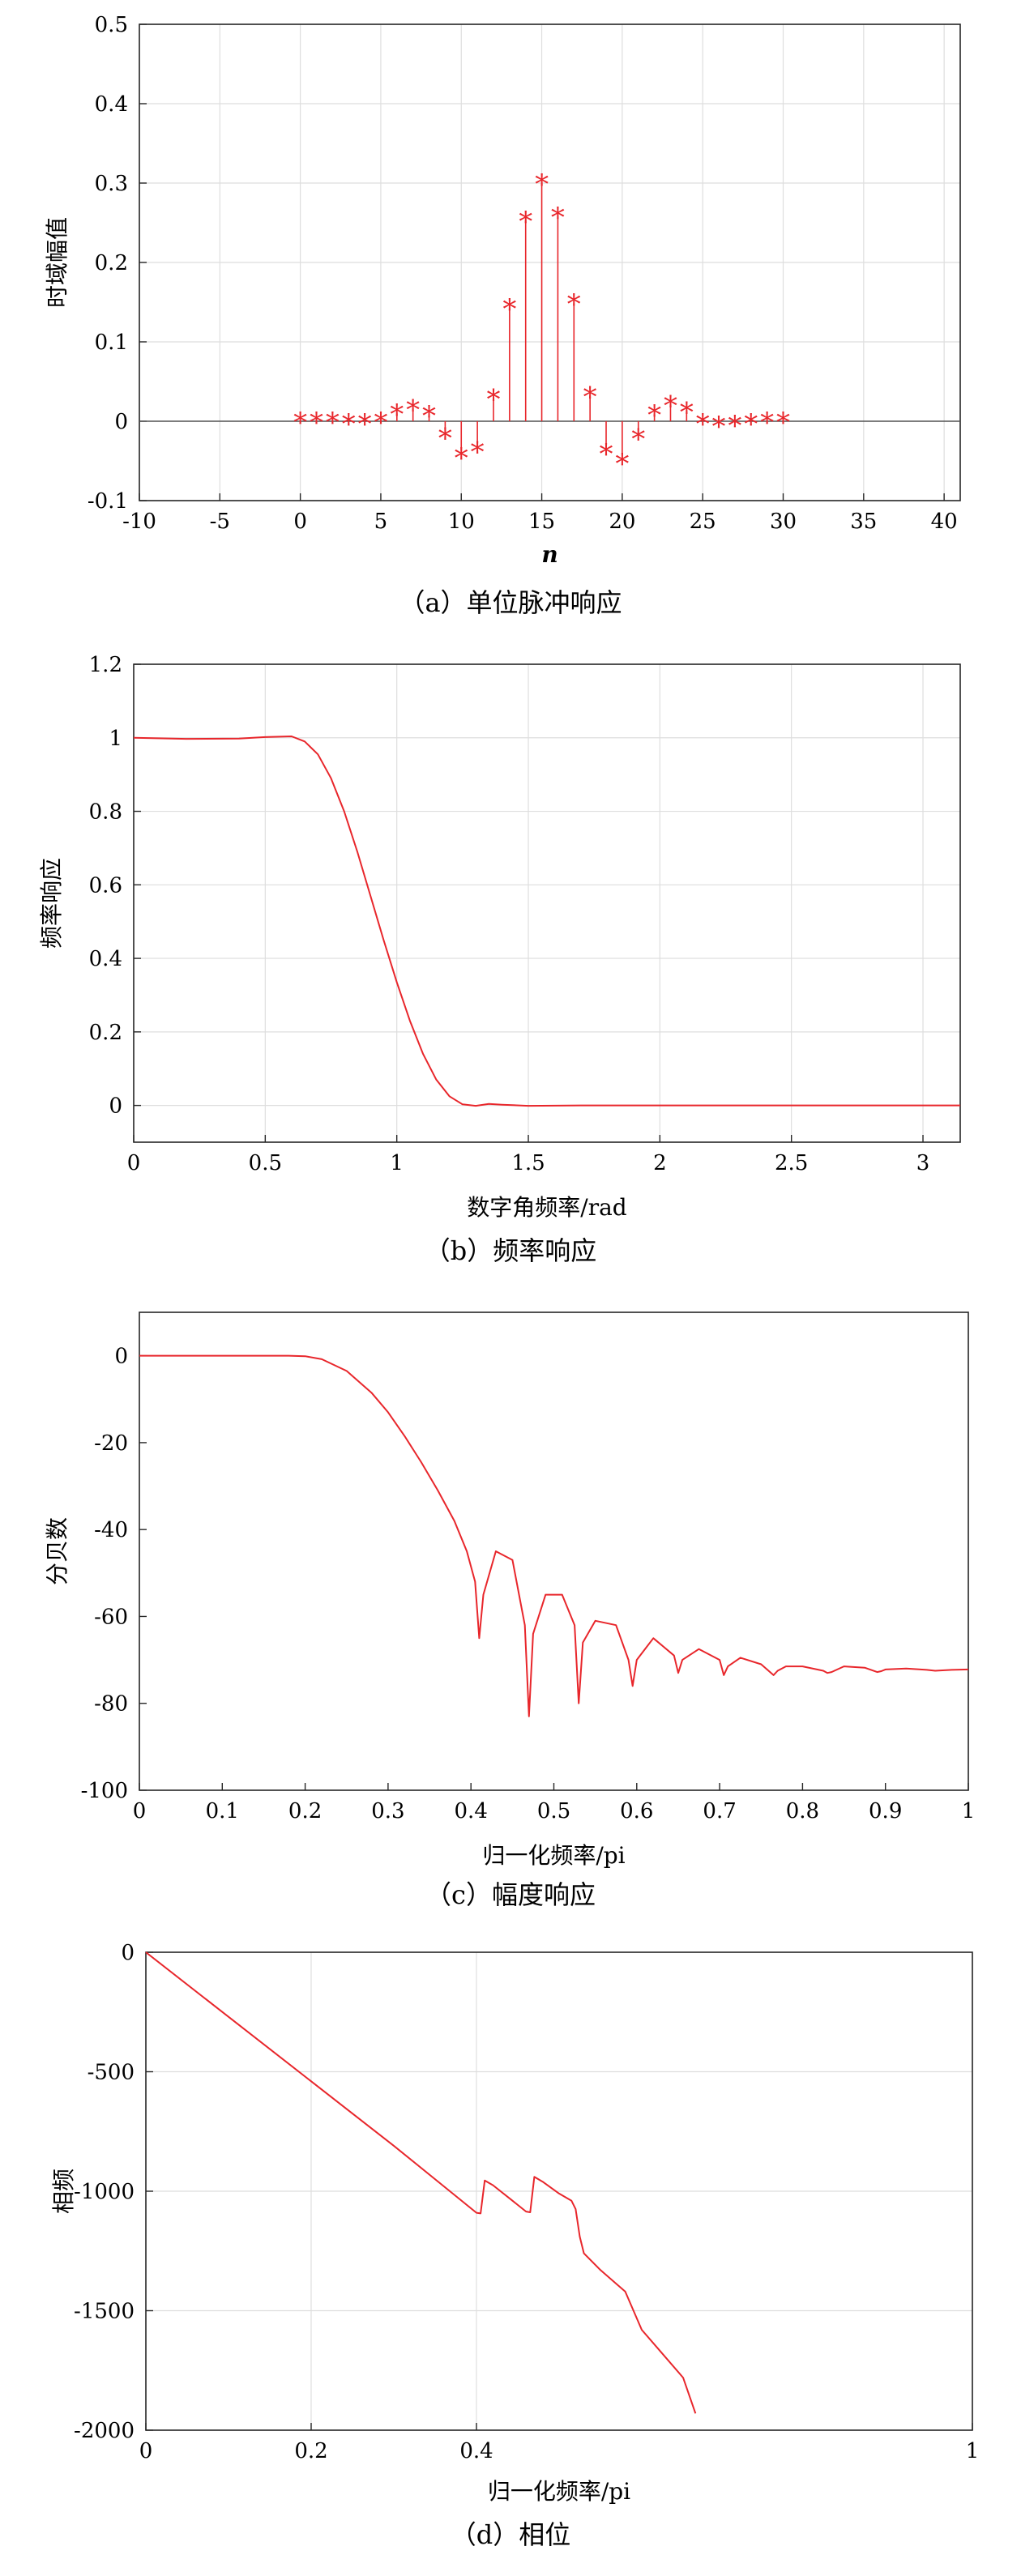  Describe the element at coordinates (112, 105) in the screenshot. I see `y-tick-label: 0.4` at that location.